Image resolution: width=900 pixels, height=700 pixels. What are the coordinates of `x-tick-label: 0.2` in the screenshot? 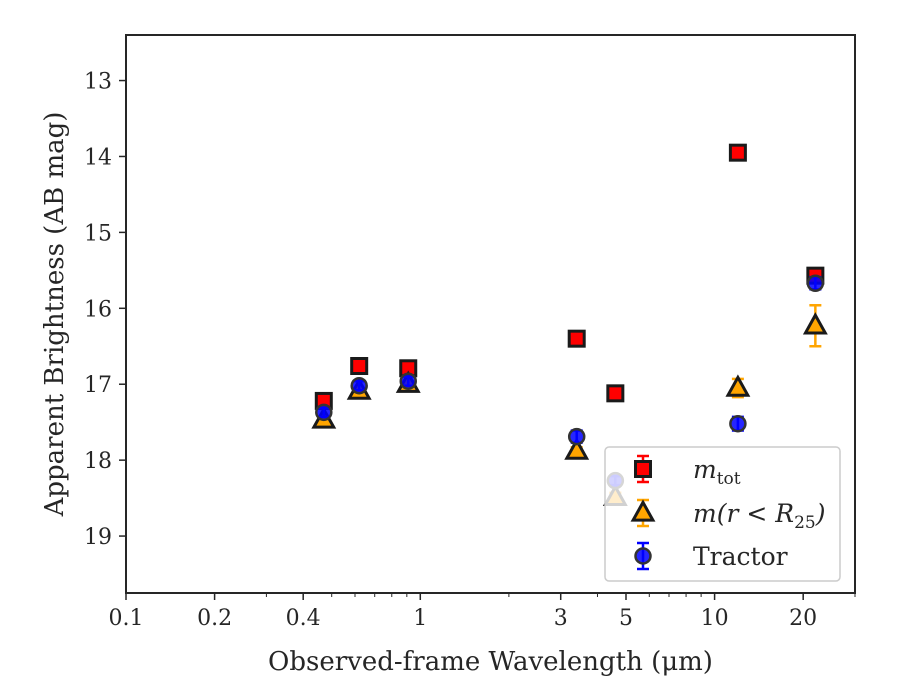 It's located at (214, 618).